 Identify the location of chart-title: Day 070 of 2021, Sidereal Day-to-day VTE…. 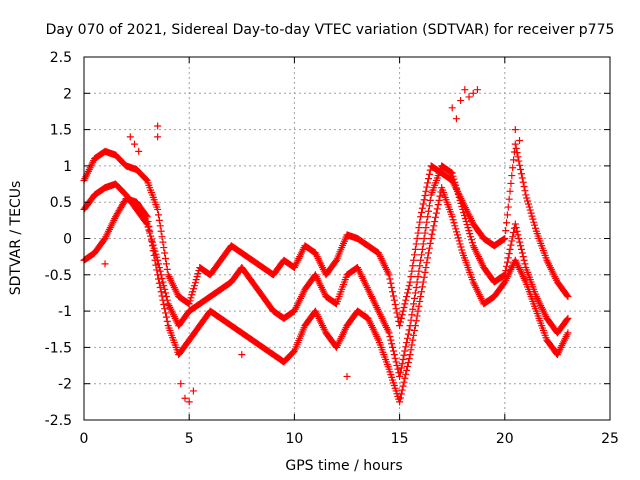
(330, 30).